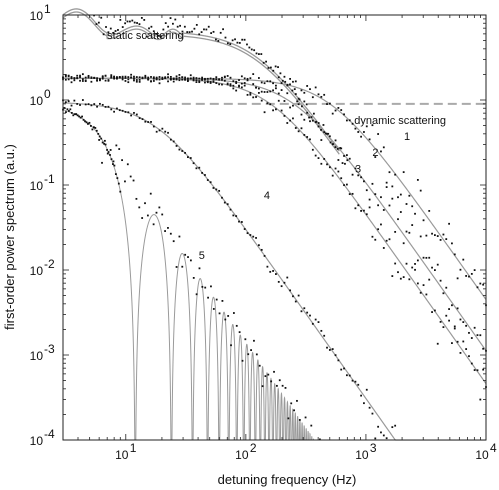  Describe the element at coordinates (373, 448) in the screenshot. I see `x-tick-exponent: 3` at that location.